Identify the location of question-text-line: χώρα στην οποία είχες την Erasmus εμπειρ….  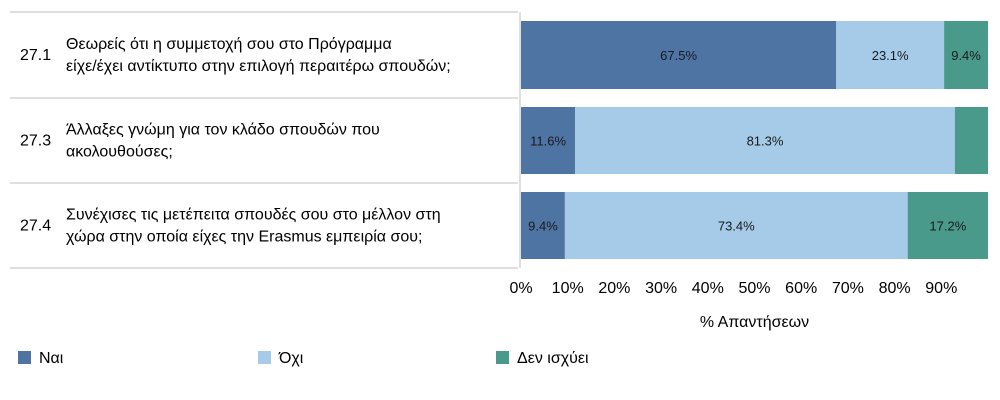
(244, 237).